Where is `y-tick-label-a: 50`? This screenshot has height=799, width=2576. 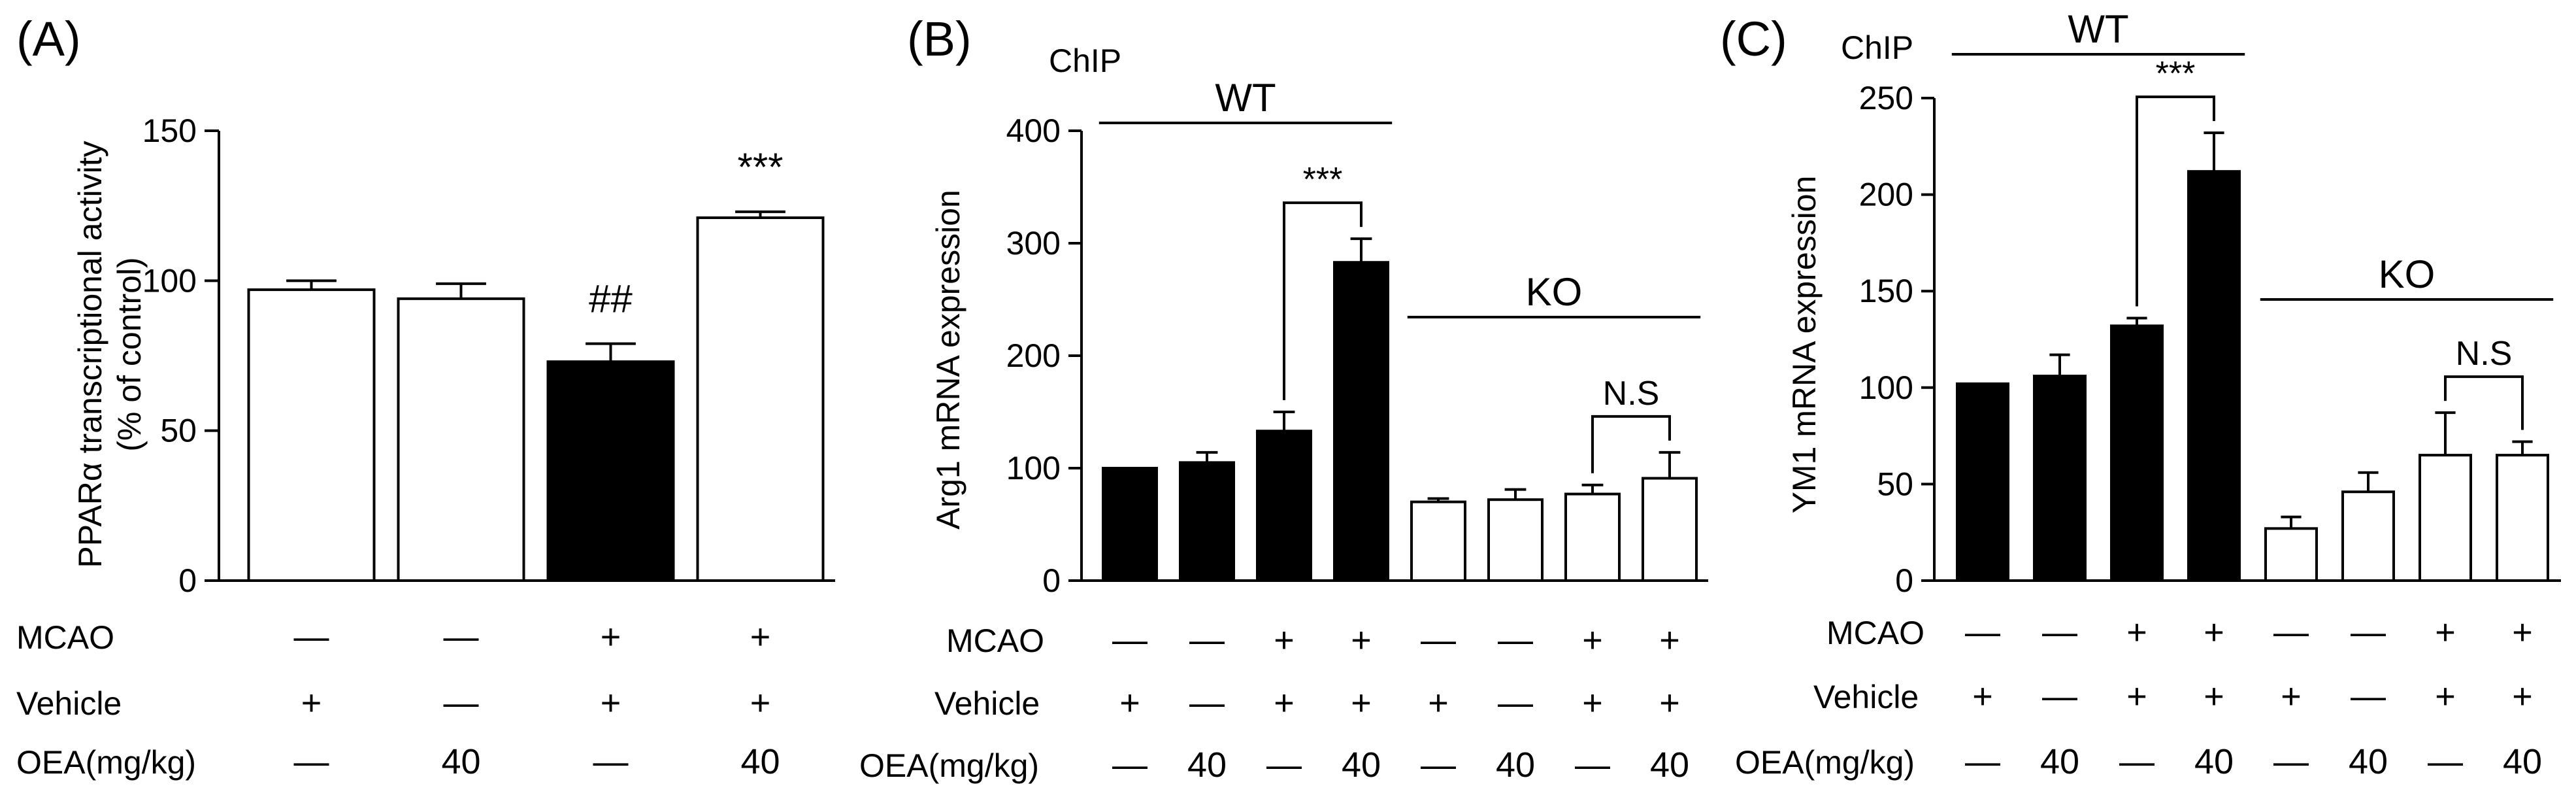 y-tick-label-a: 50 is located at coordinates (178, 431).